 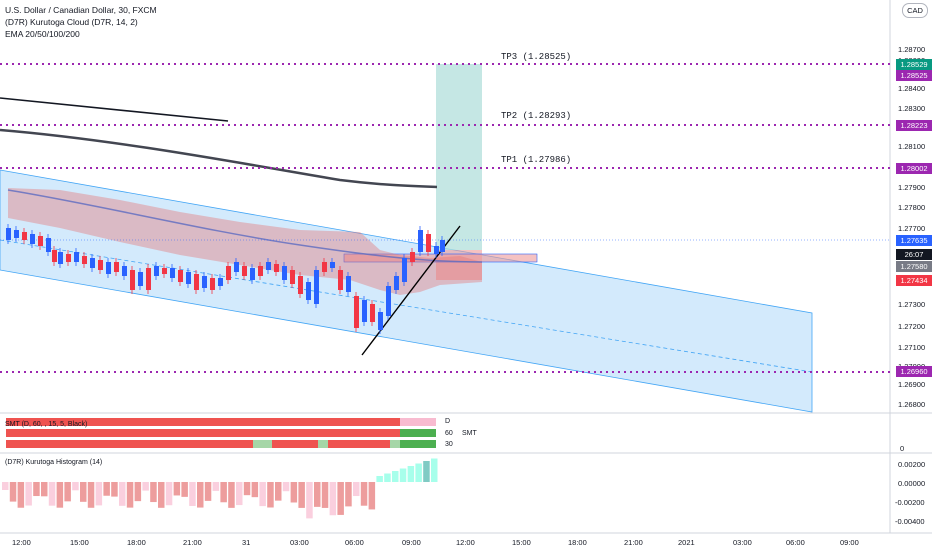 I want to click on price-tag: 1.27635, so click(x=914, y=240).